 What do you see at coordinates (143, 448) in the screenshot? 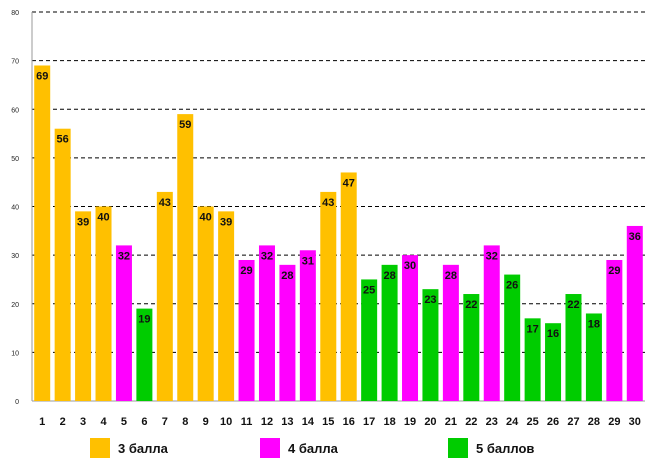
I see `legend-label-3: 3 балла` at bounding box center [143, 448].